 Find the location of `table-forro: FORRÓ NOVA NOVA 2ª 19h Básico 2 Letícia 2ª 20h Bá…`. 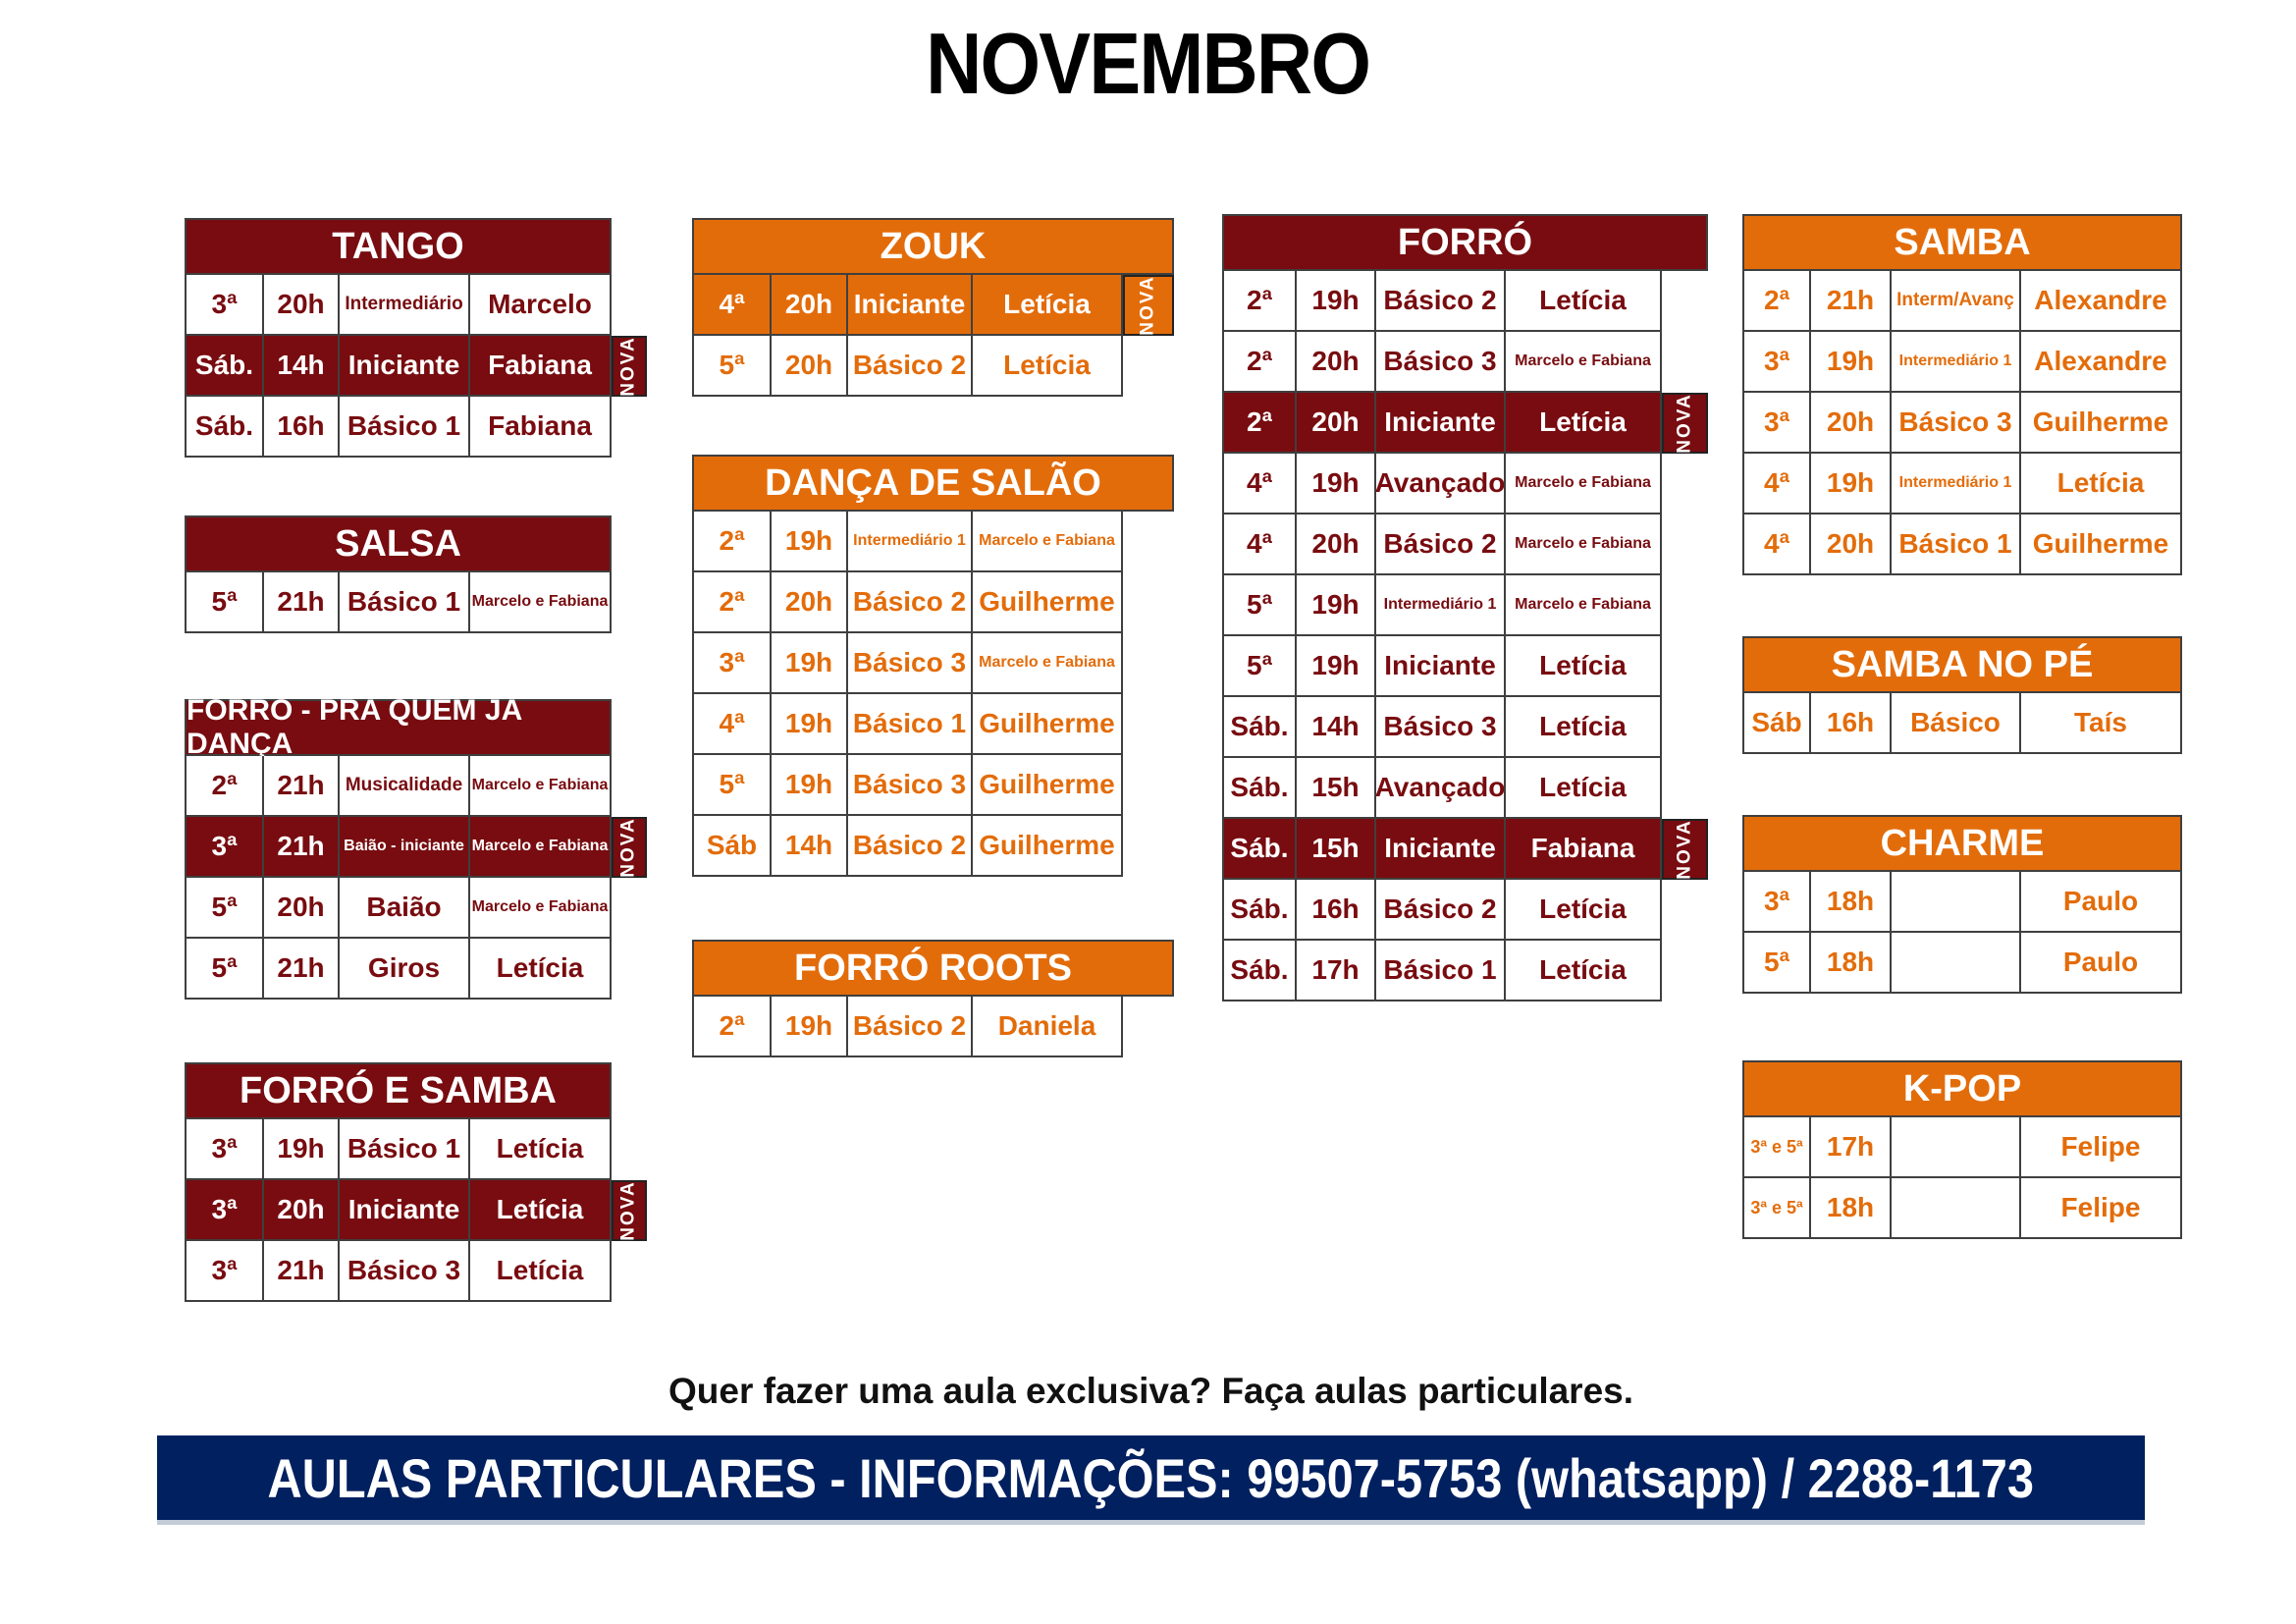

table-forro: FORRÓ NOVA NOVA 2ª 19h Básico 2 Letícia 2ª 20h Bá… is located at coordinates (1465, 607).